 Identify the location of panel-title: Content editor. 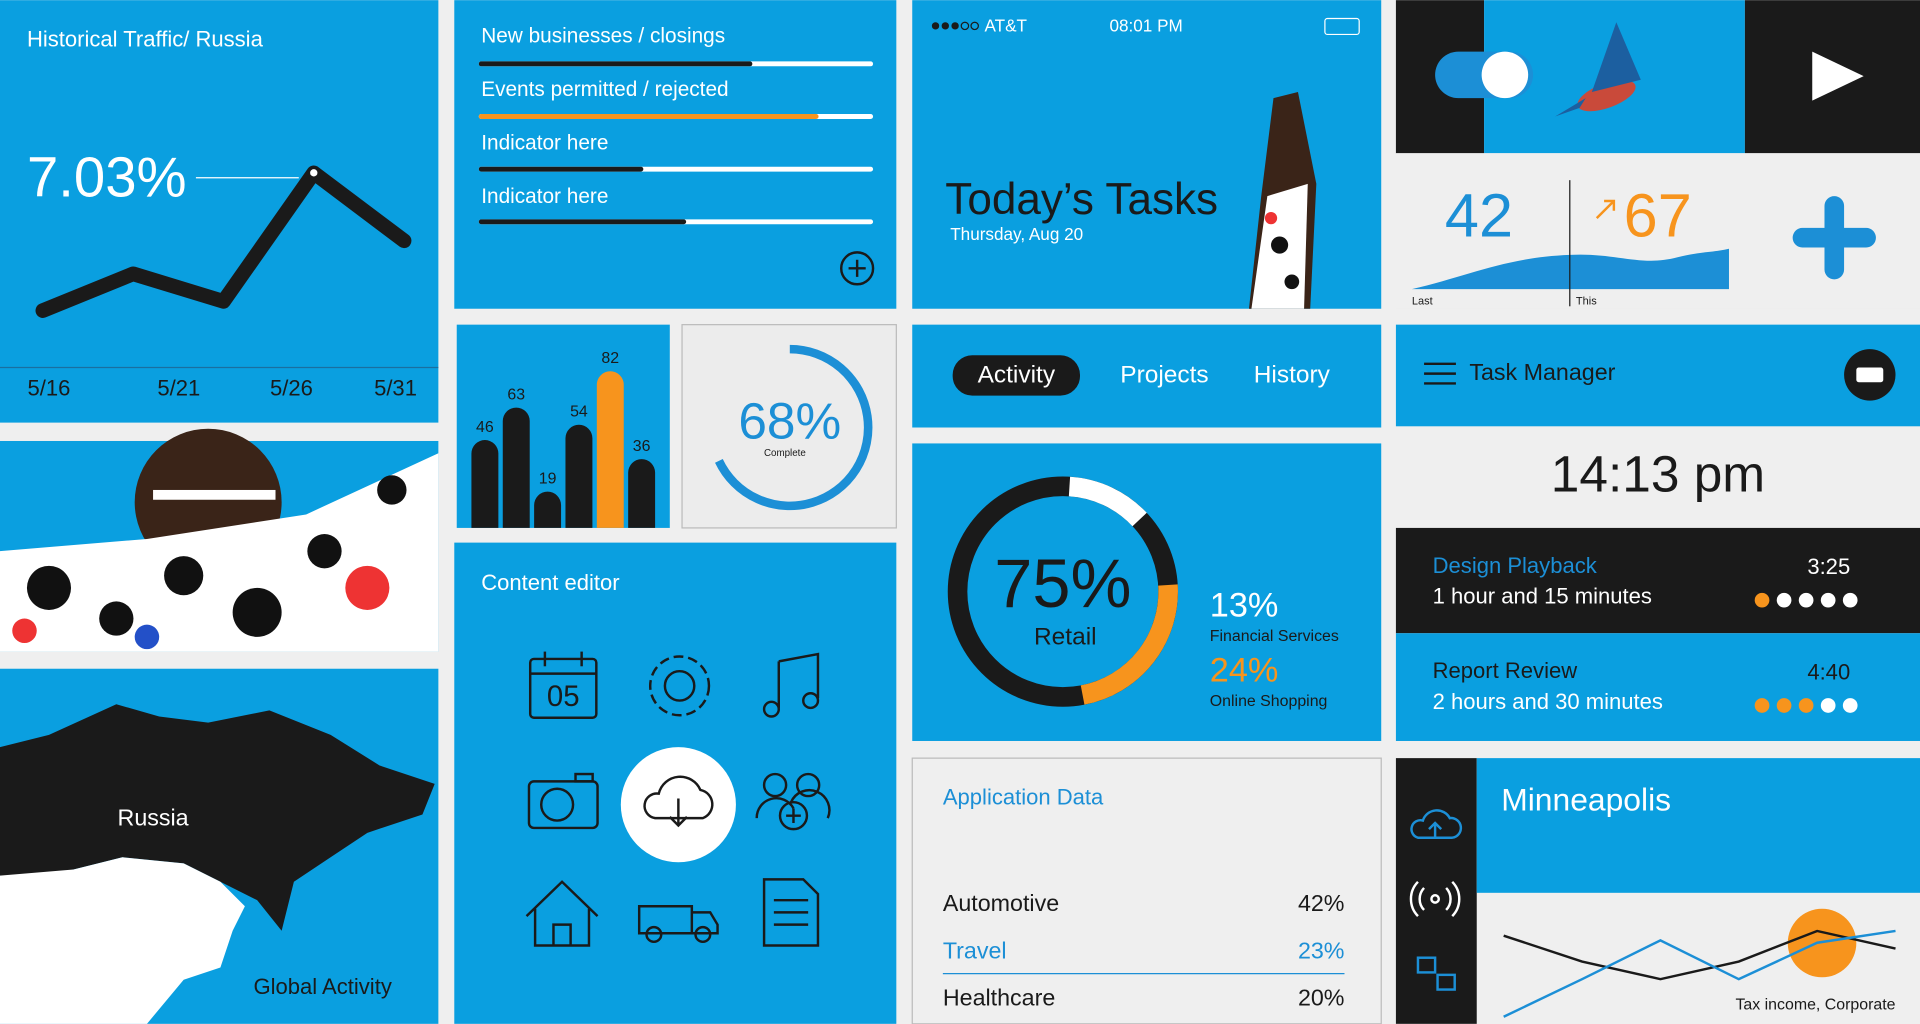
(550, 582).